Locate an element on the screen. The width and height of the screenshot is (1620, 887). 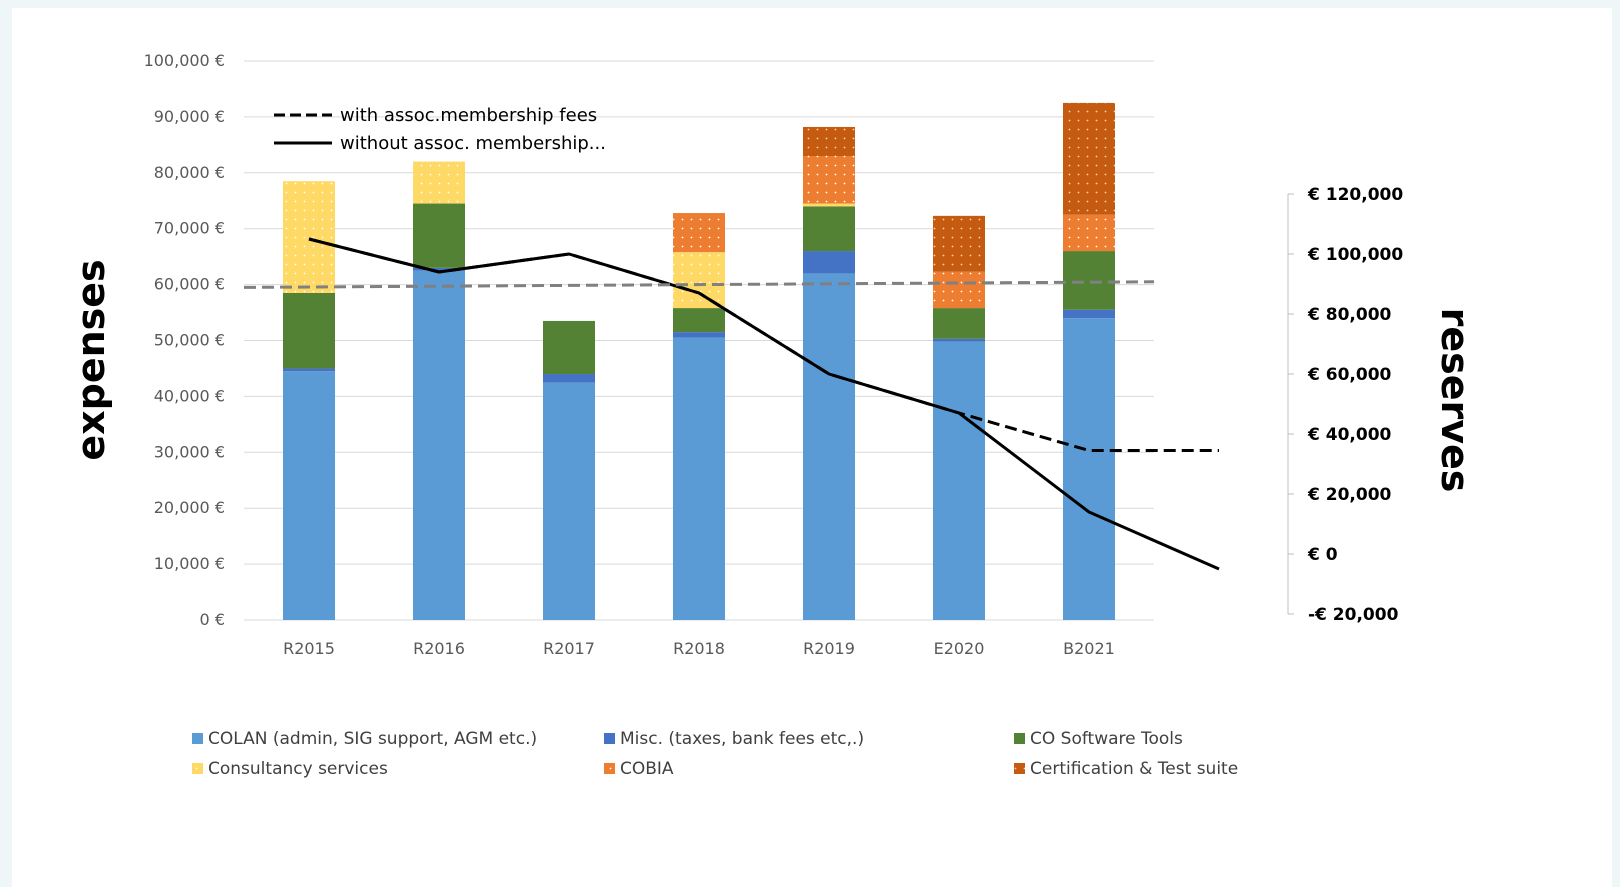
y2-tick-label: -€ 20,000 is located at coordinates (1353, 615).